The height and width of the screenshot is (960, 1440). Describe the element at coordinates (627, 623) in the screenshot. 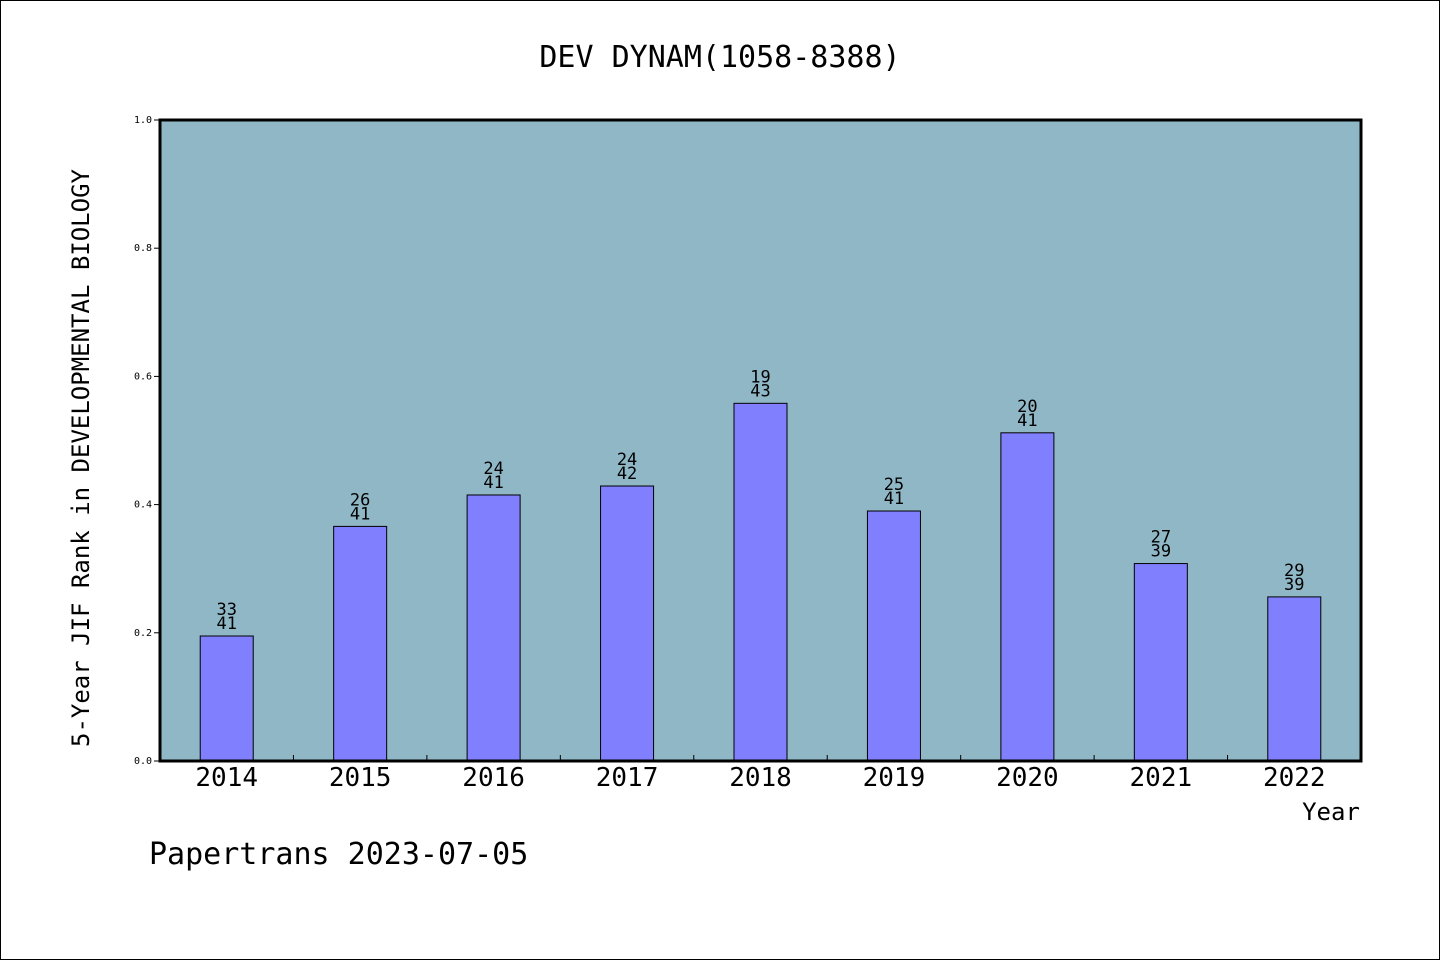

I see `bar-2017` at that location.